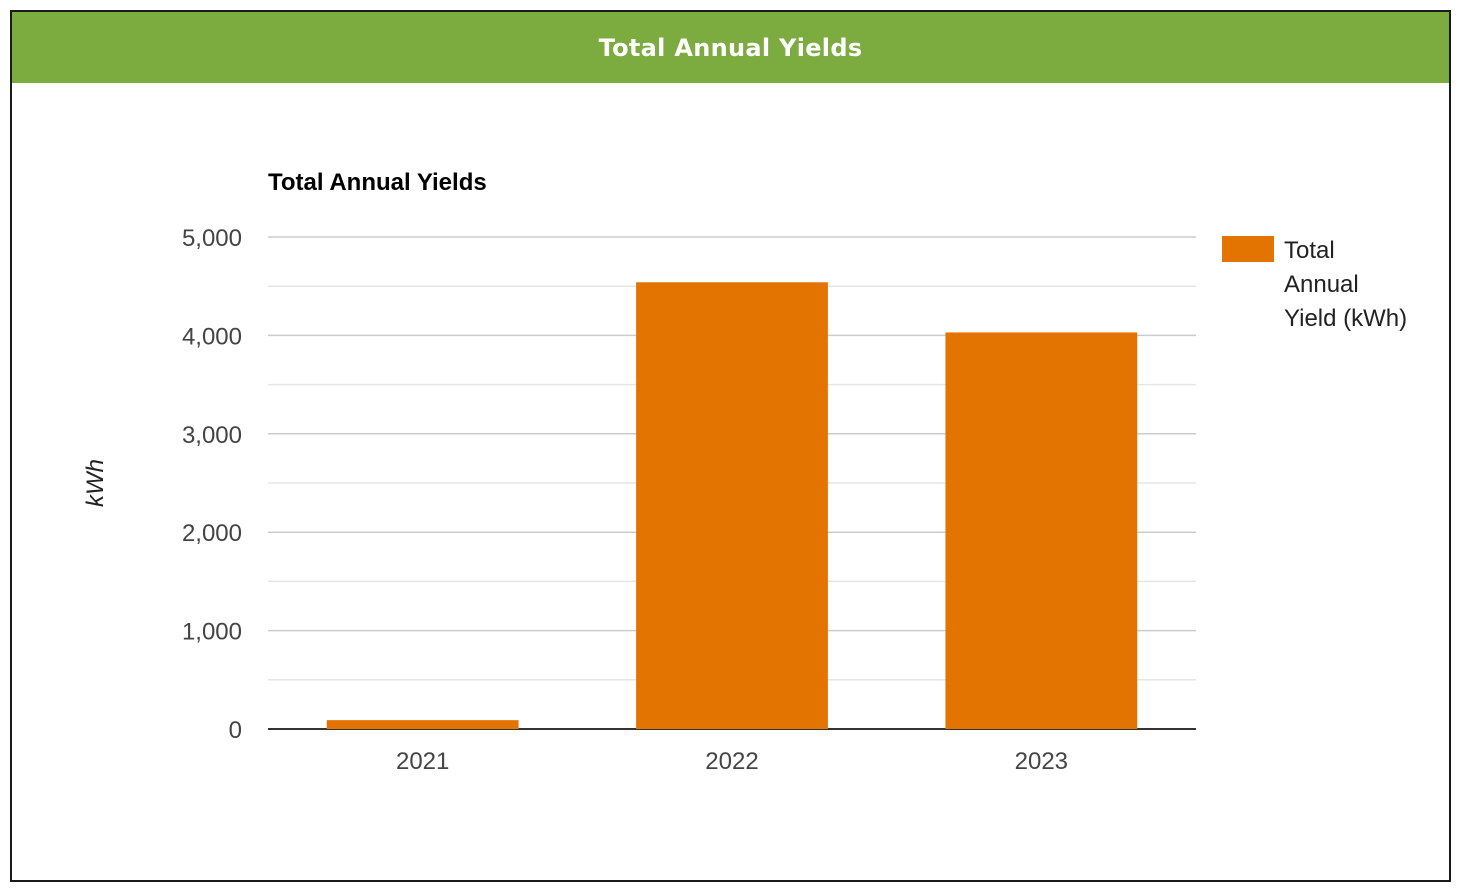  What do you see at coordinates (212, 533) in the screenshot?
I see `y-tick-label: 2,000` at bounding box center [212, 533].